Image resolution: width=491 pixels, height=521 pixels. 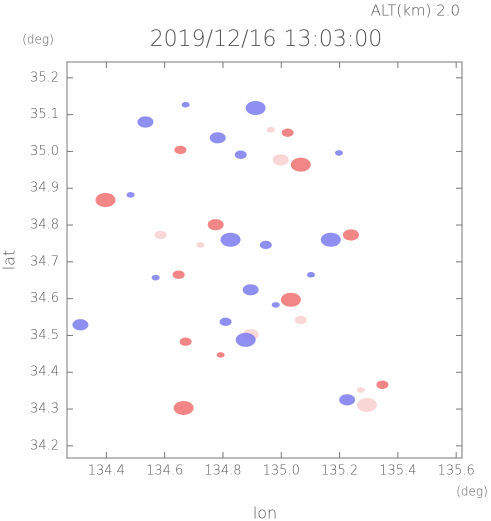 I want to click on x-tick-label: 135.6, so click(x=456, y=471).